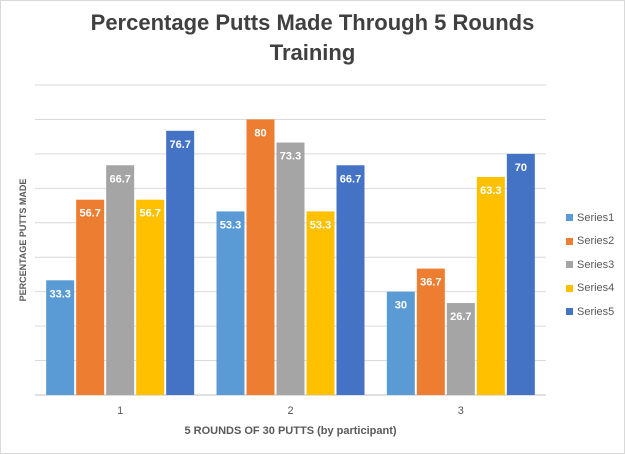 Image resolution: width=625 pixels, height=454 pixels. I want to click on chart-title-line-2: Training, so click(312, 52).